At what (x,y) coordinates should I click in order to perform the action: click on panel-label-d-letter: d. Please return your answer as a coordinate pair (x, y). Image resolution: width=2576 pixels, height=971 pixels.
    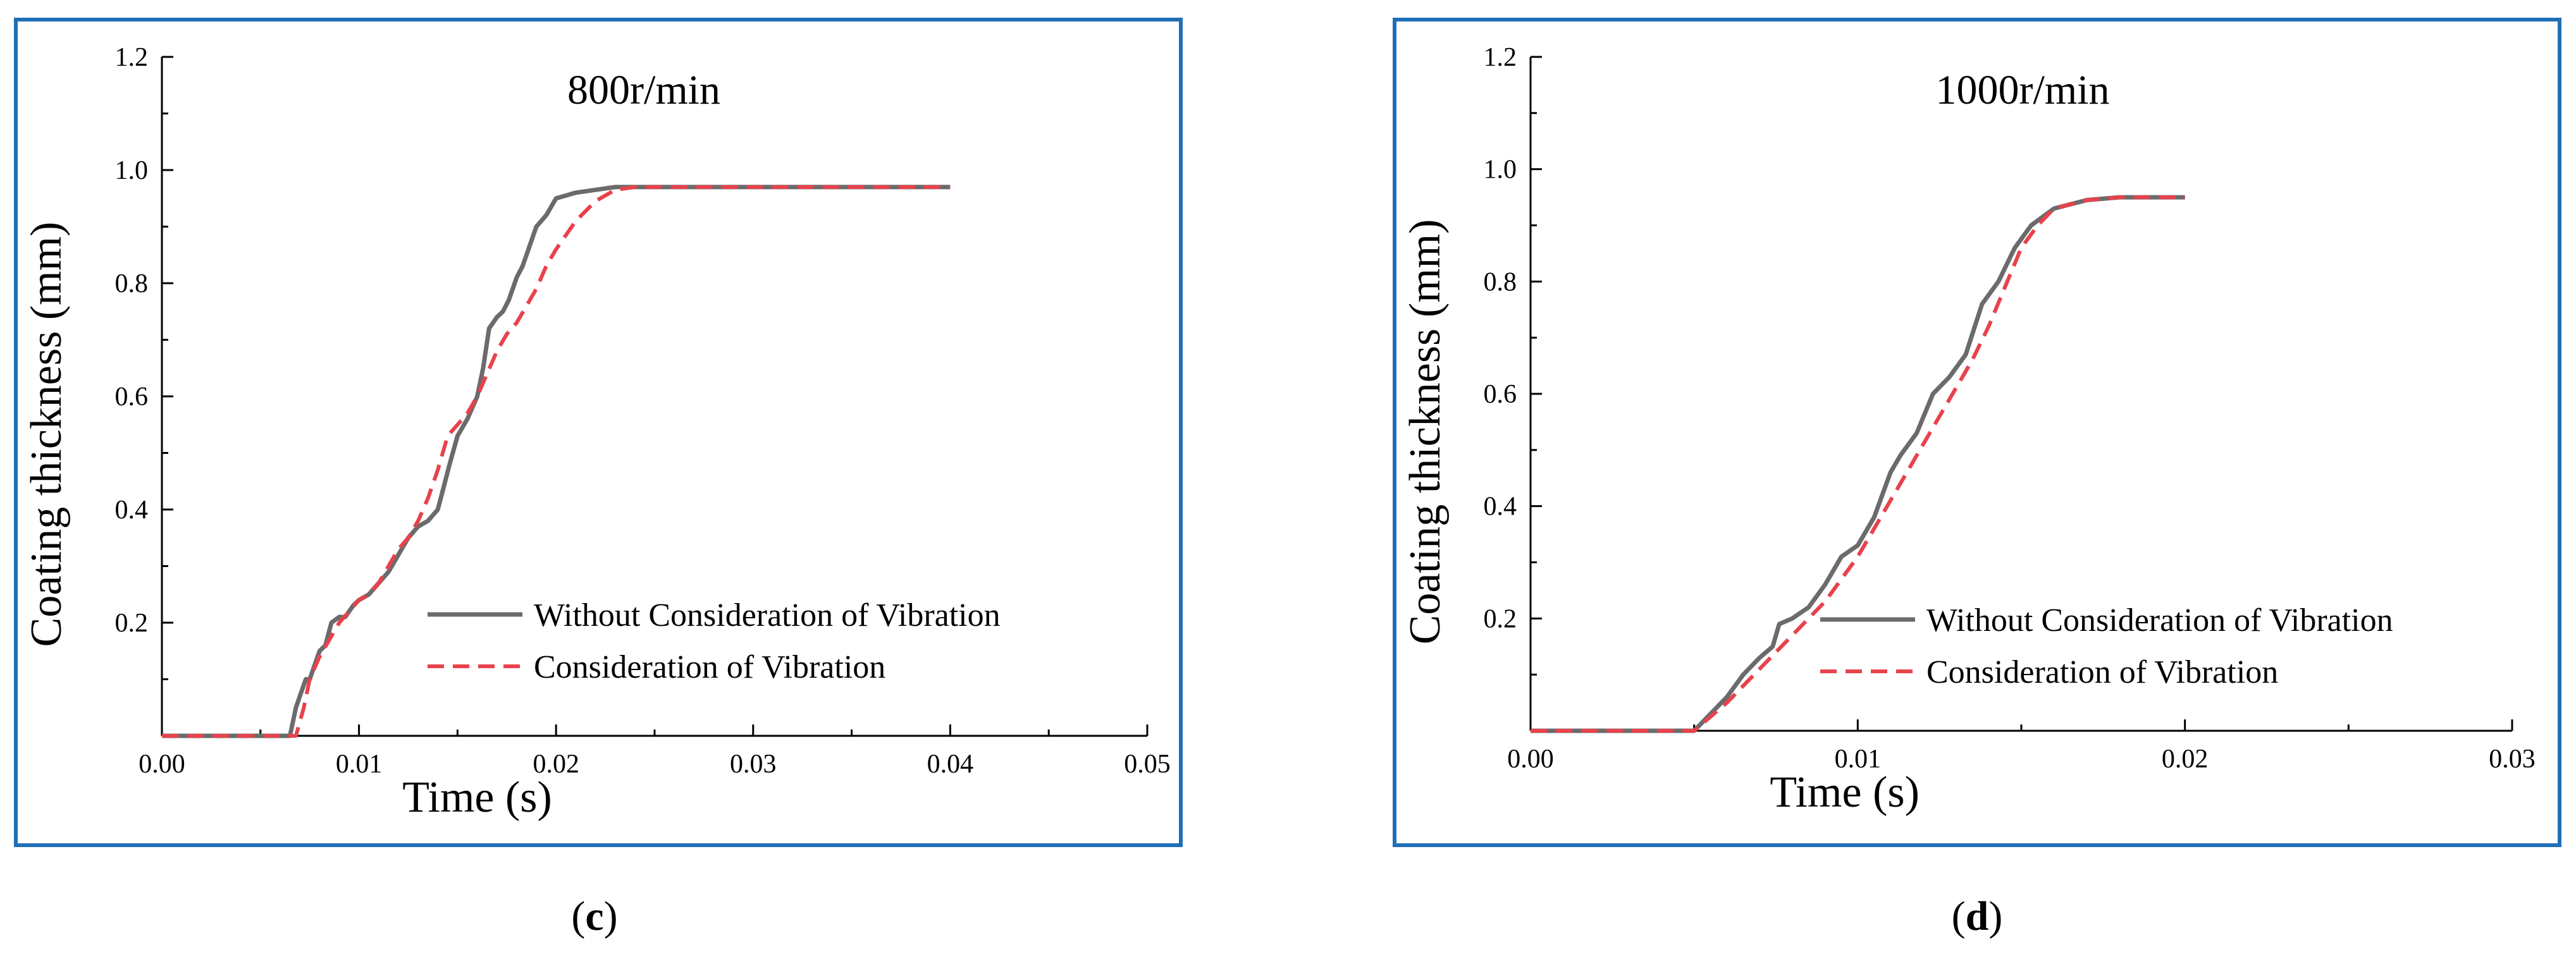
    Looking at the image, I should click on (1977, 916).